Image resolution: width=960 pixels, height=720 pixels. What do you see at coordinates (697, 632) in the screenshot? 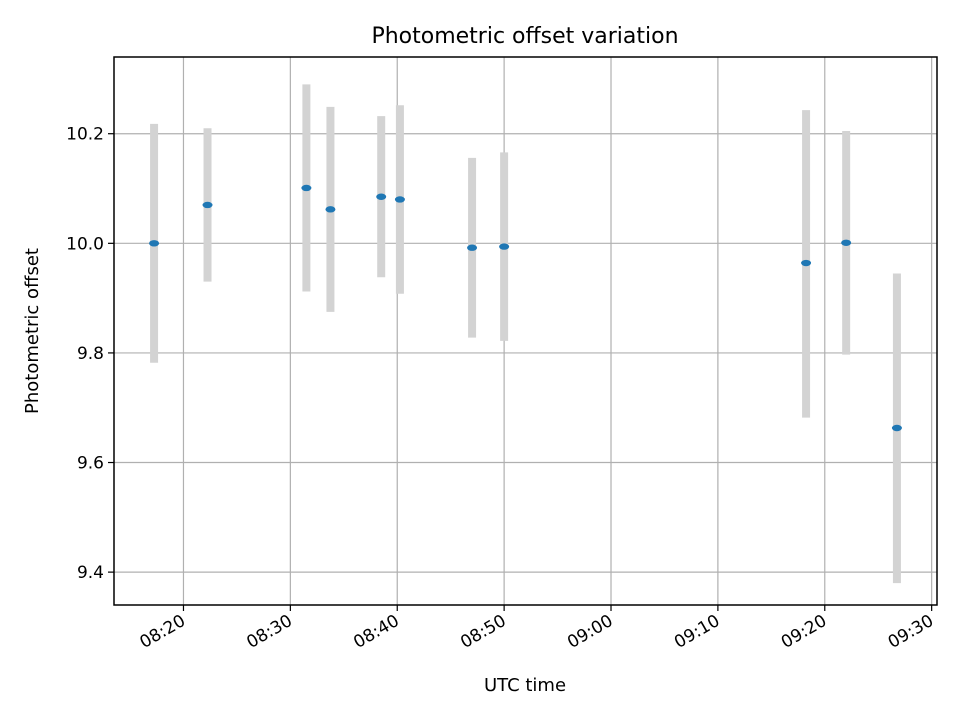
I see `x-tick-label: 09:10` at bounding box center [697, 632].